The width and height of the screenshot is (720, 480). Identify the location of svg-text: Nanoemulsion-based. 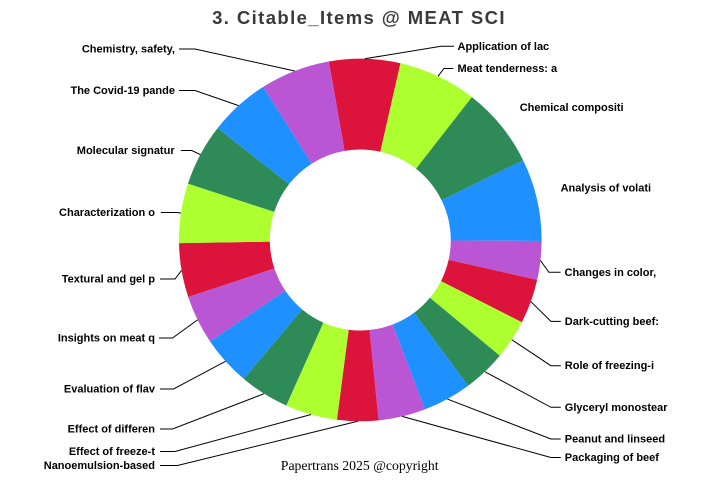
(99, 466).